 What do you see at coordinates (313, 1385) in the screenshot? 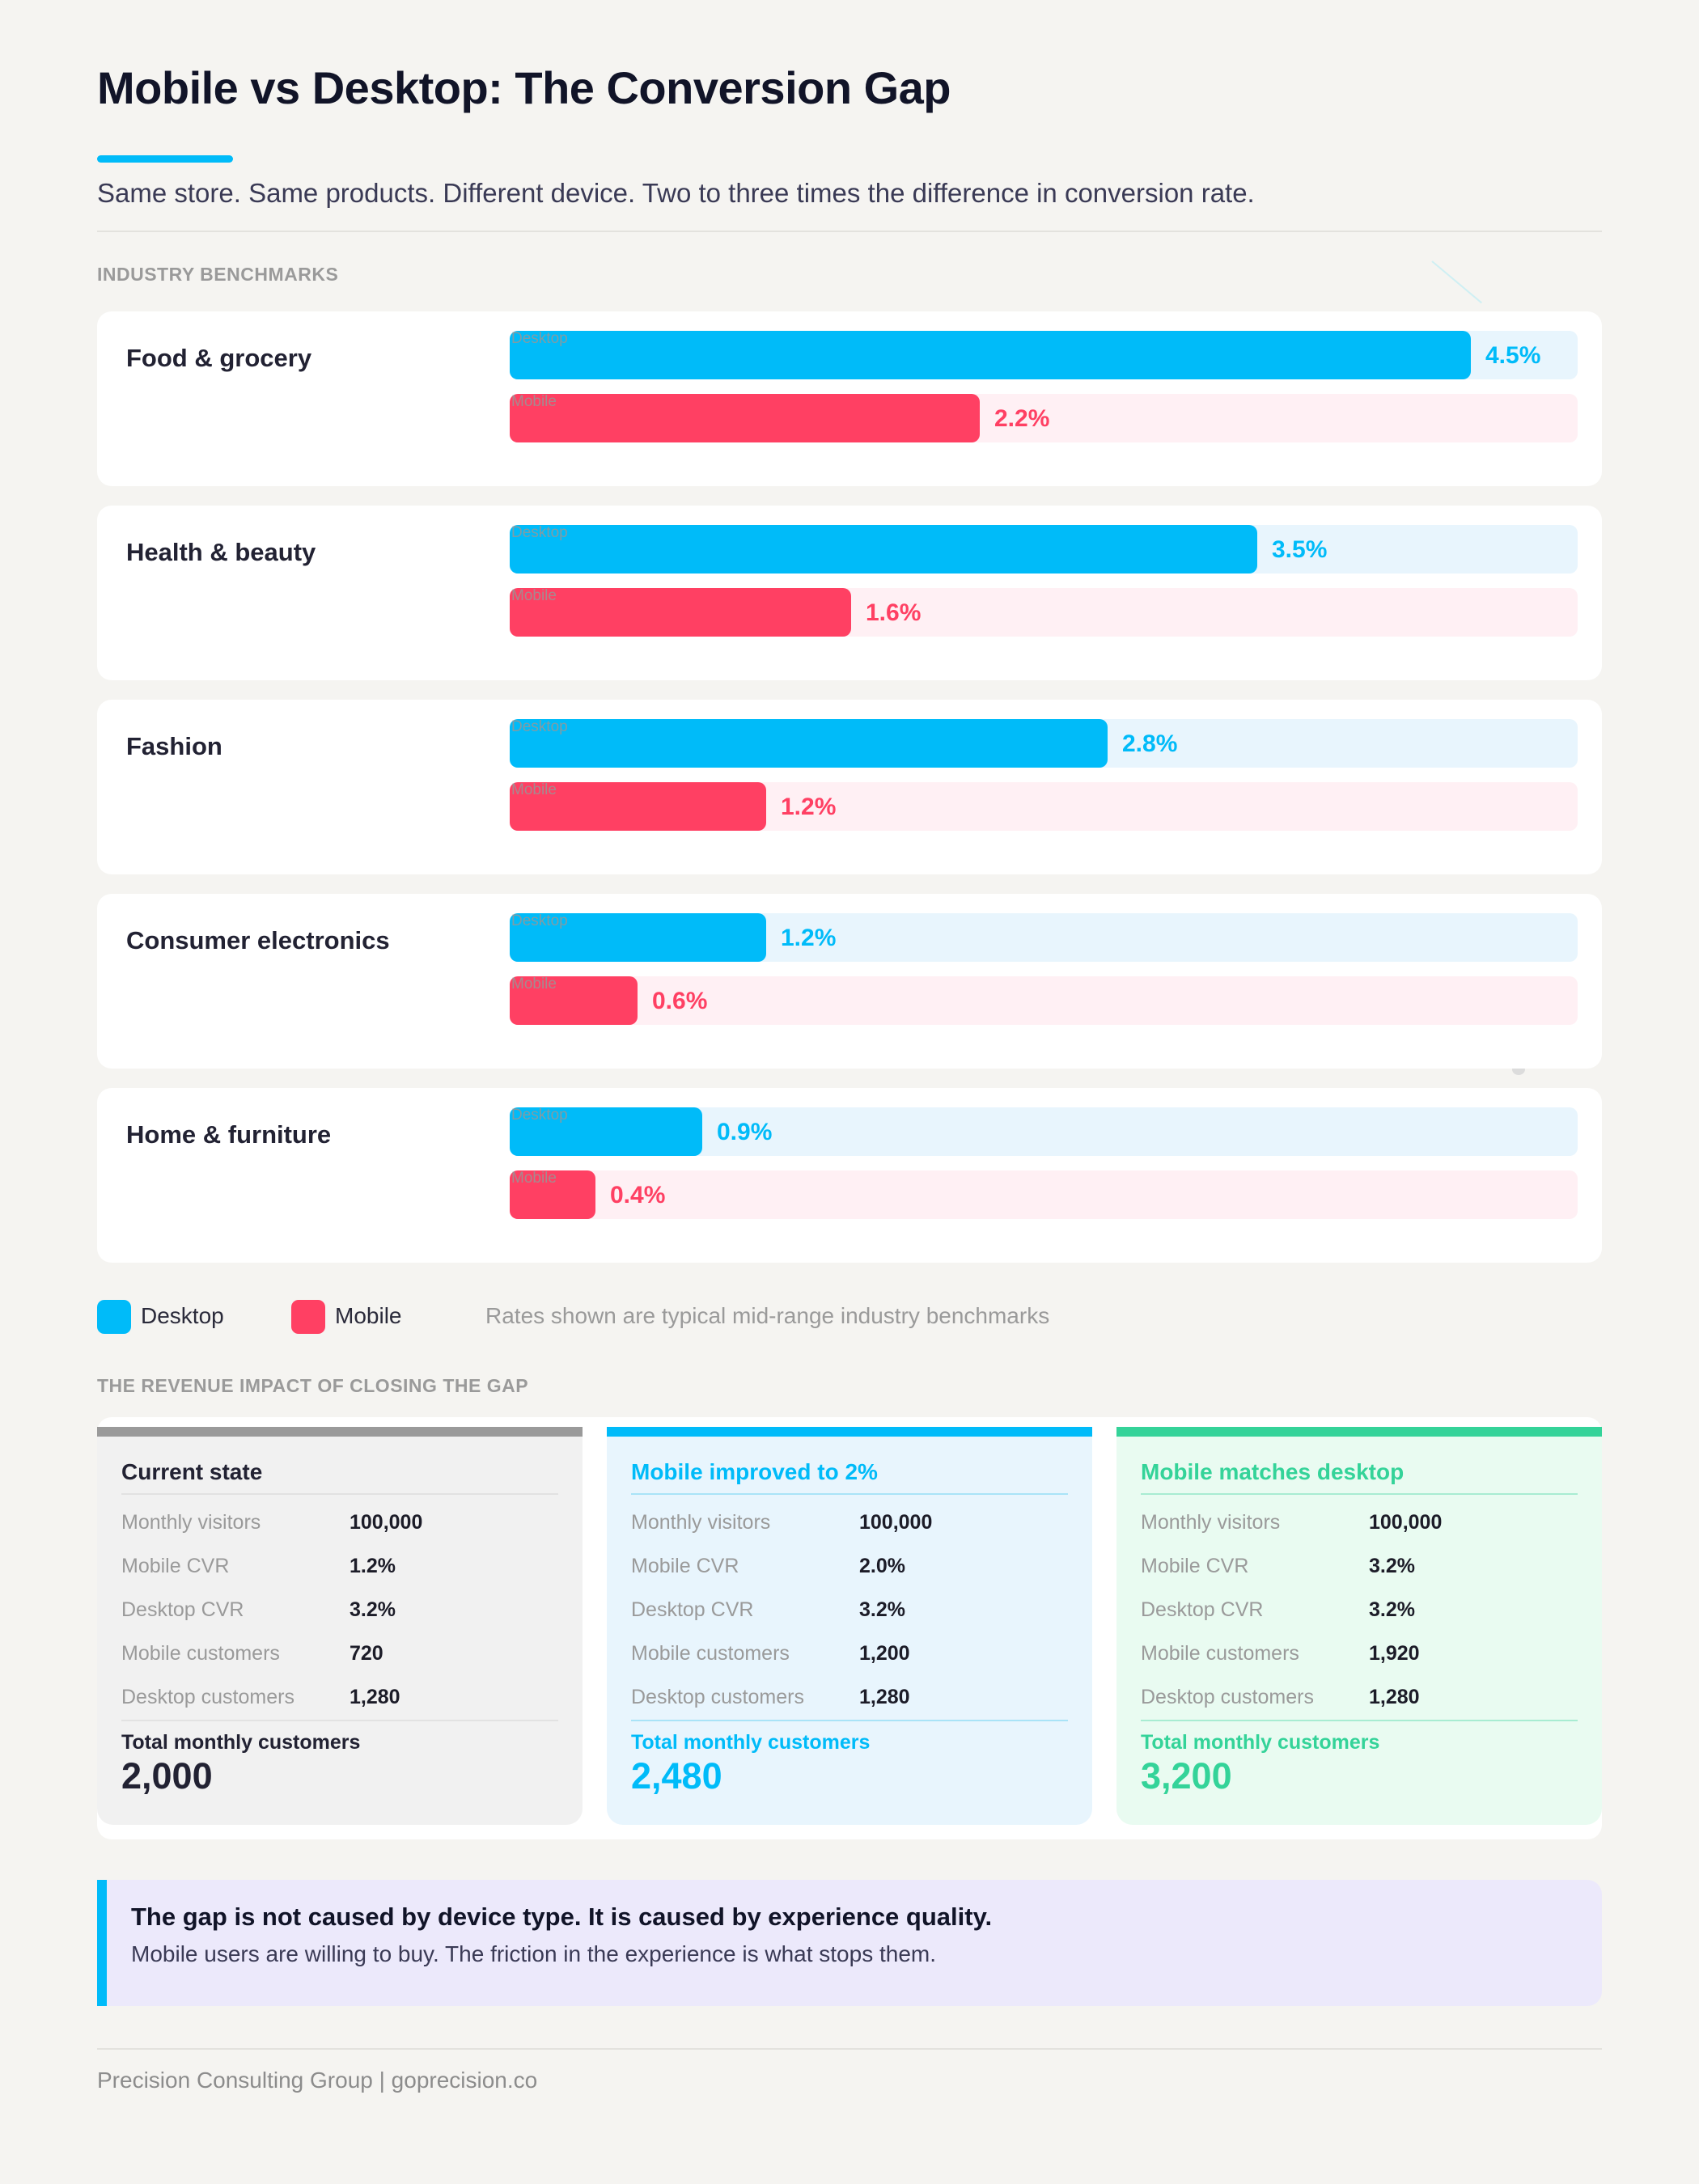
I see `impact-section-label: THE REVENUE IMPACT OF CLOSING THE GAP` at bounding box center [313, 1385].